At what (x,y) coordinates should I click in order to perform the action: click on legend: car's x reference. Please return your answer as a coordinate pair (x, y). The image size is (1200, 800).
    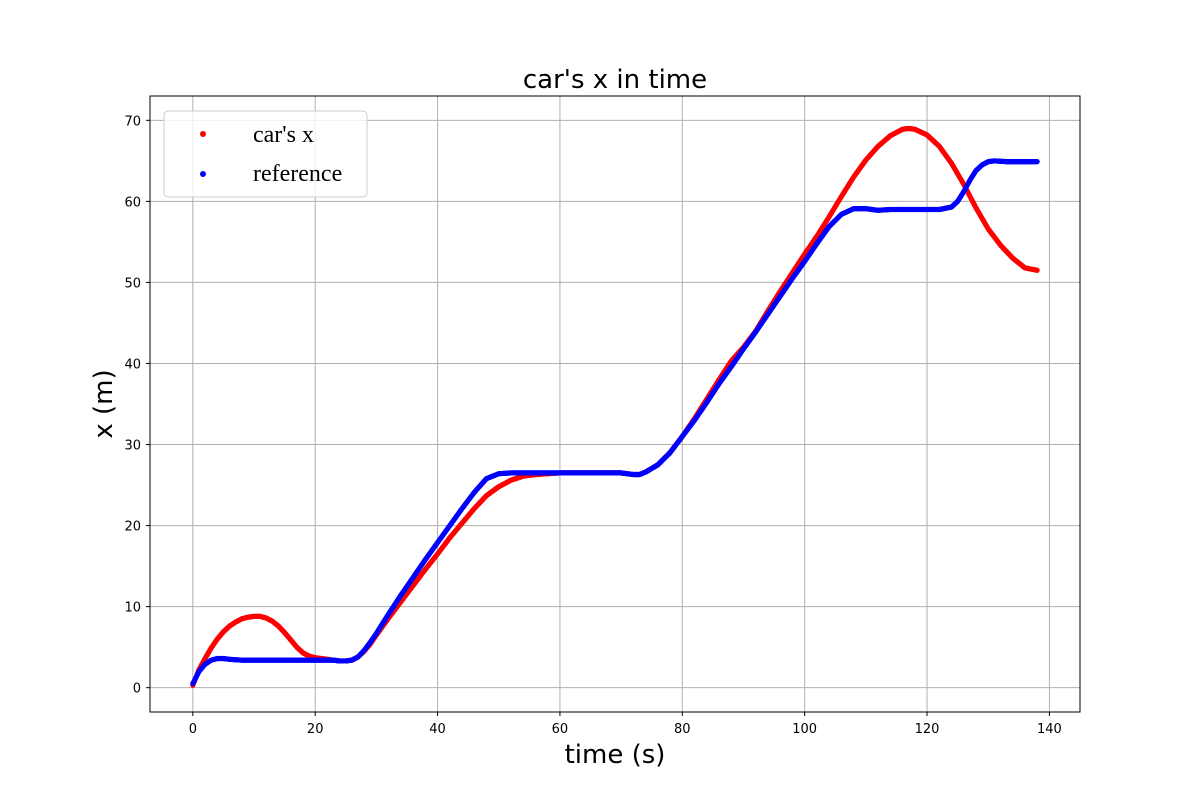
    Looking at the image, I should click on (265, 154).